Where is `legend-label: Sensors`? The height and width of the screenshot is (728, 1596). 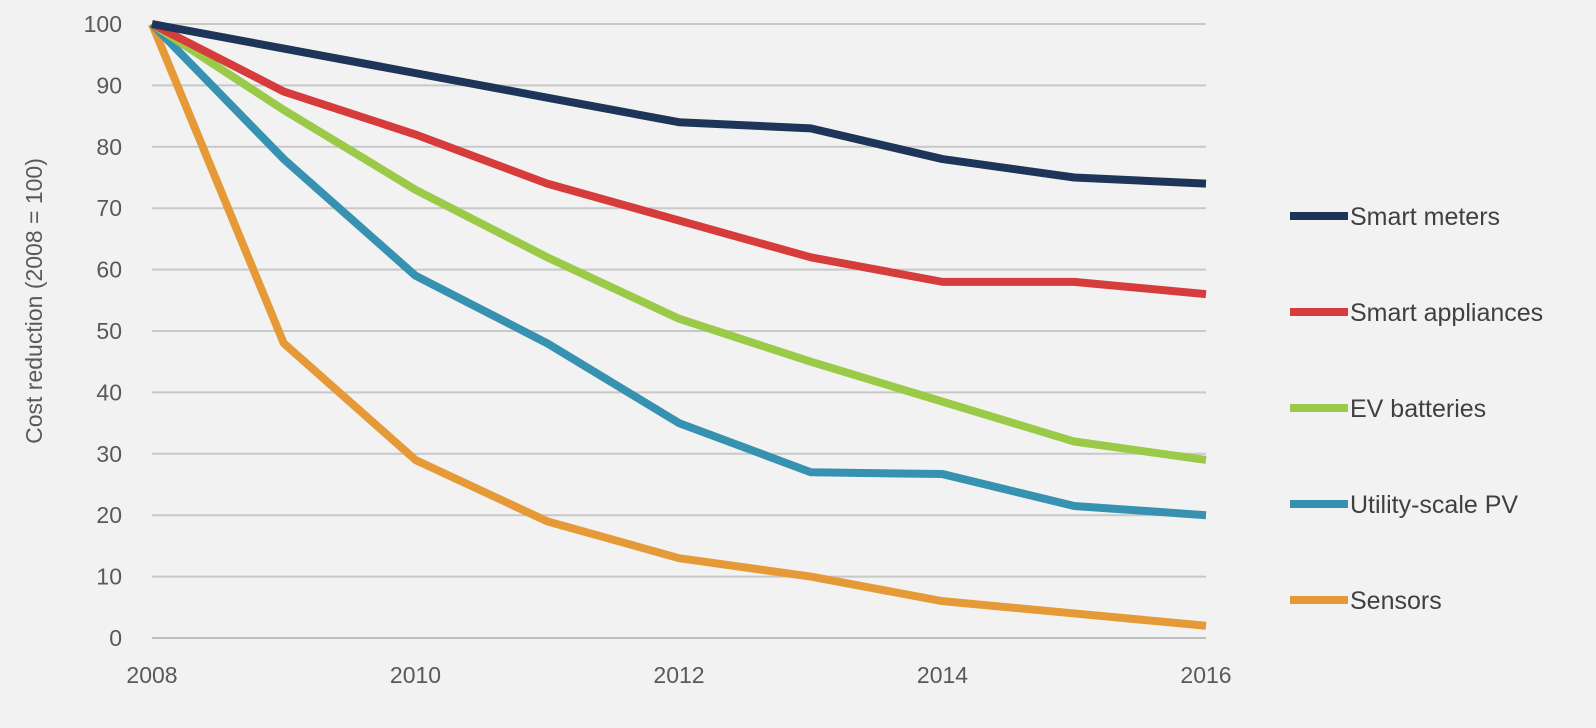 legend-label: Sensors is located at coordinates (1396, 601).